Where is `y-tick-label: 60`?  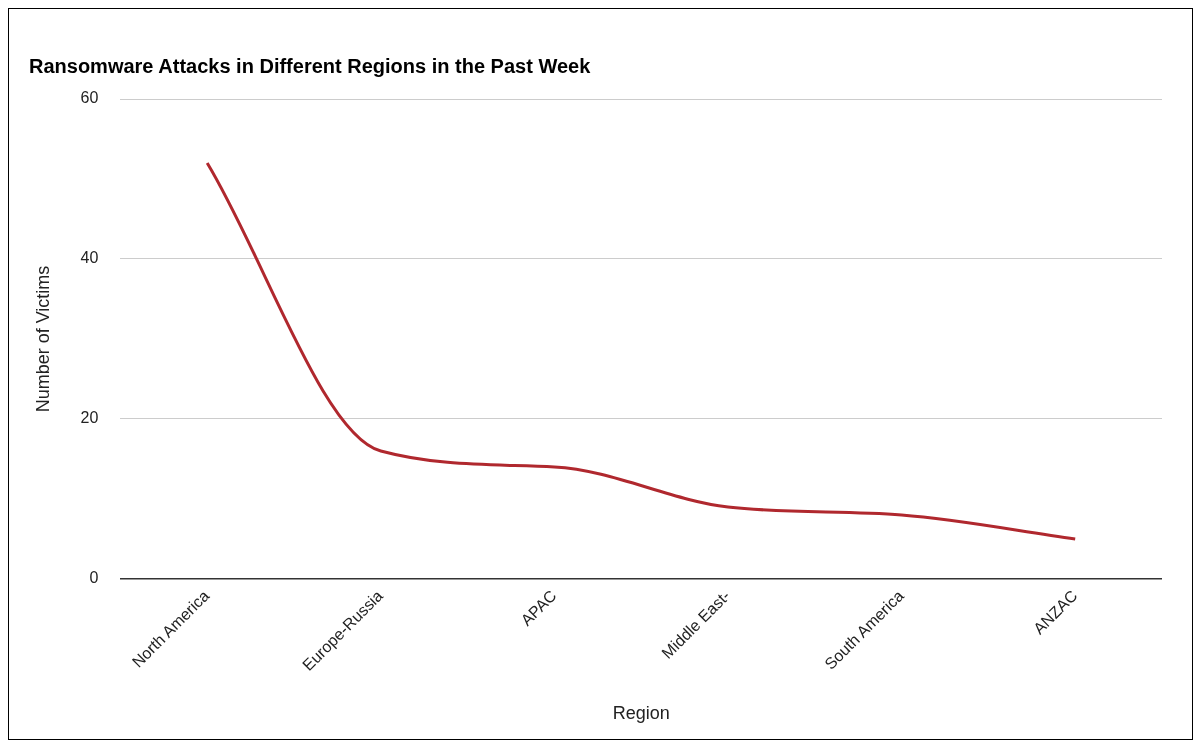 y-tick-label: 60 is located at coordinates (89, 98).